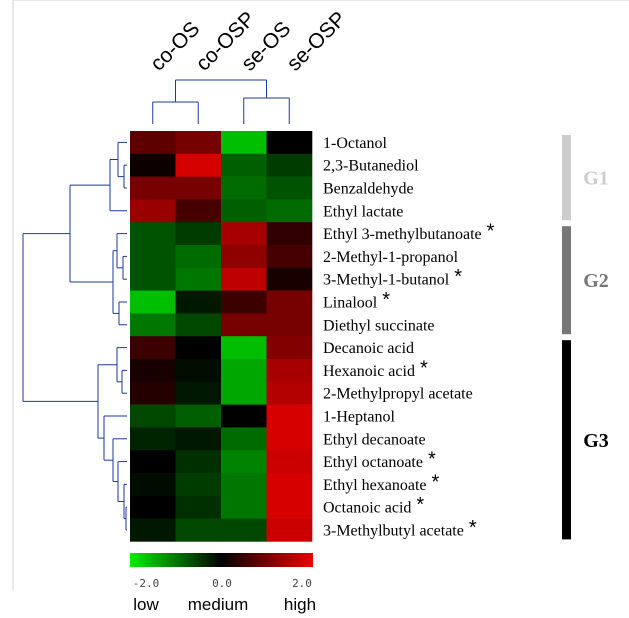  Describe the element at coordinates (402, 234) in the screenshot. I see `row-label: Ethyl 3-methylbutanoate` at that location.